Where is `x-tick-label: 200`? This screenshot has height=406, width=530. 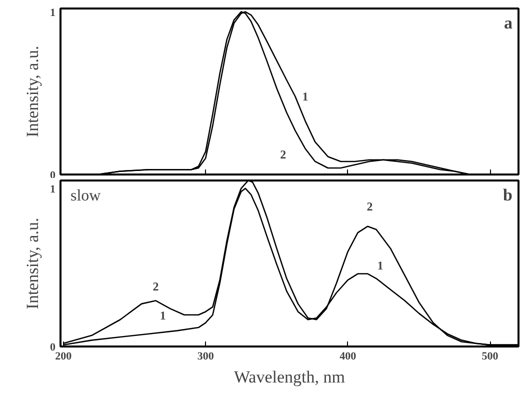
x-tick-label: 200 is located at coordinates (63, 356).